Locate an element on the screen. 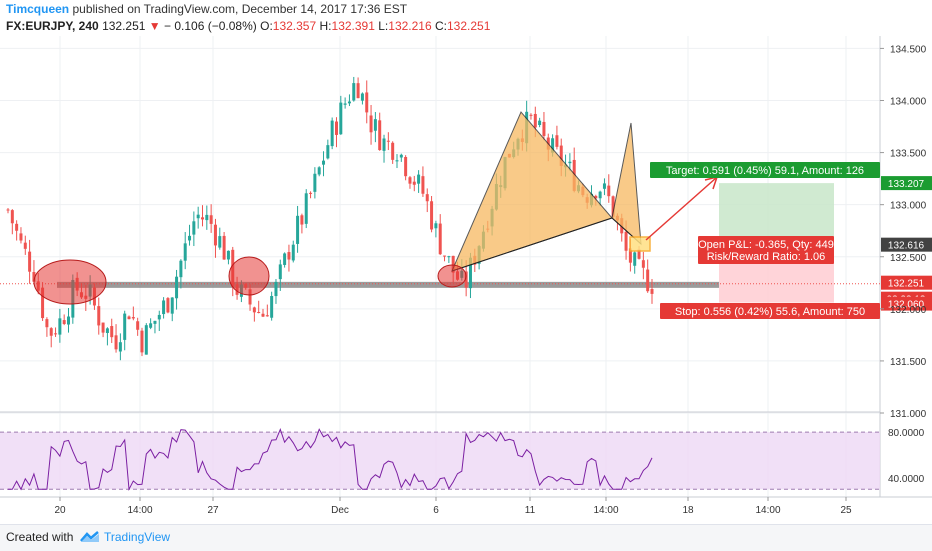 The height and width of the screenshot is (551, 932). trade-arrow is located at coordinates (682, 208).